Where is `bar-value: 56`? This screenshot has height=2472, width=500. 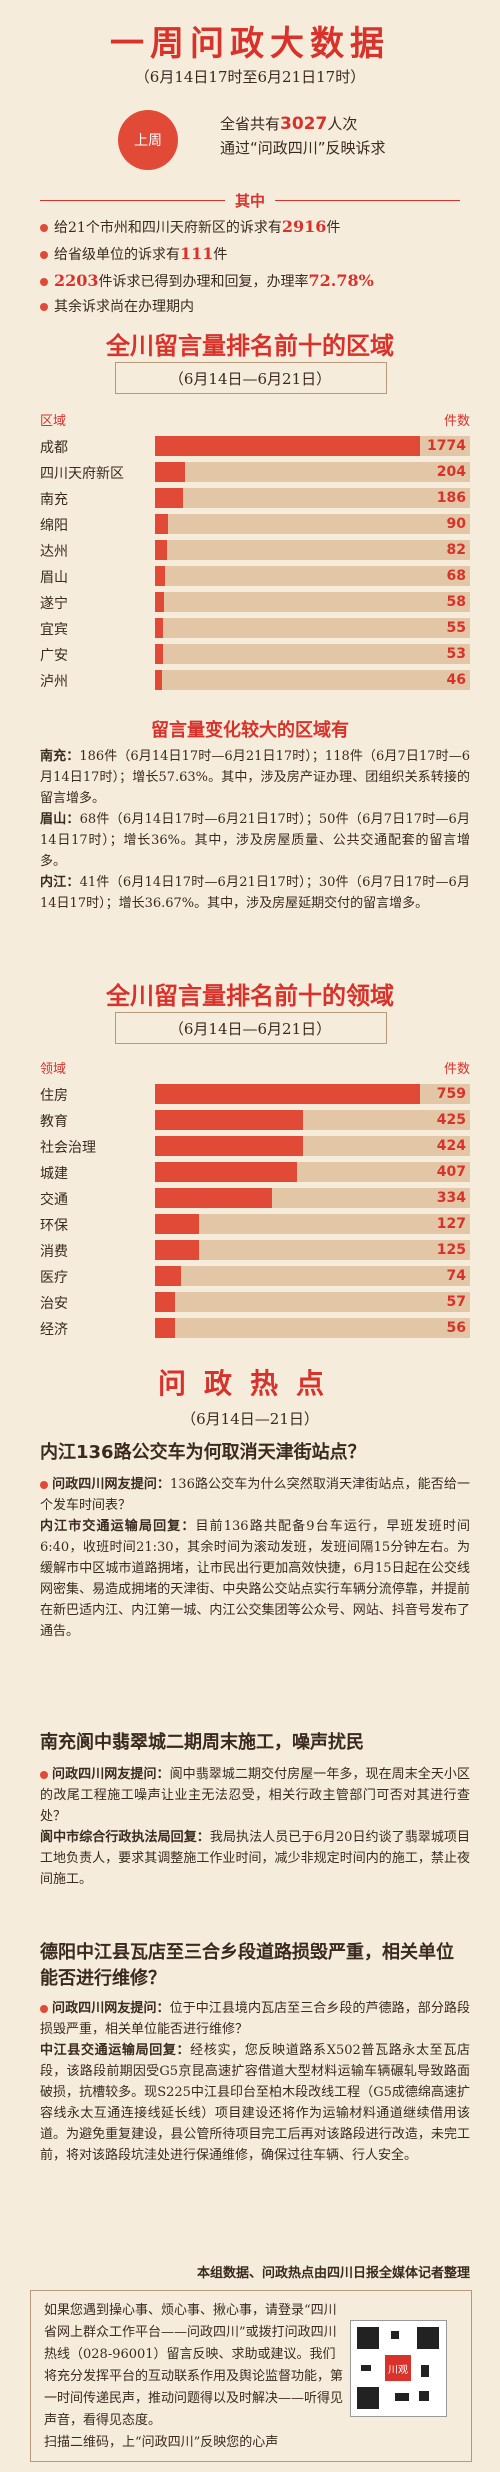
bar-value: 56 is located at coordinates (456, 1328).